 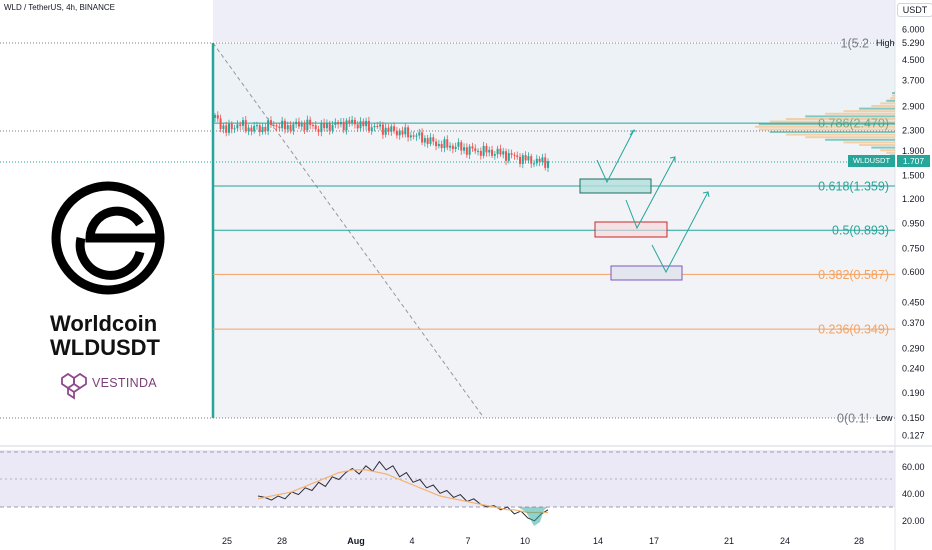 I want to click on currency-button: USDT, so click(x=914, y=10).